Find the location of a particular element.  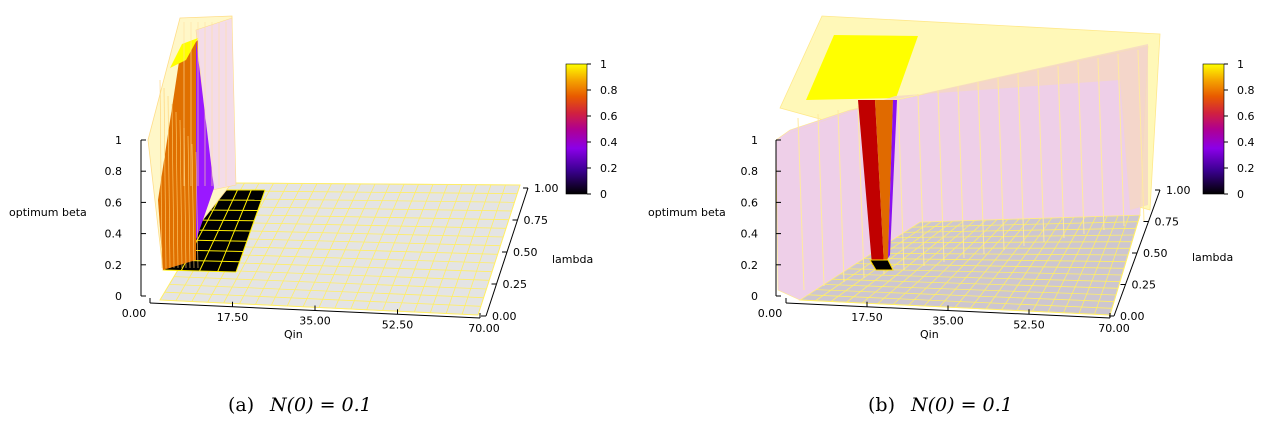

caption-math-b: N(0) = 0.1 is located at coordinates (961, 405).